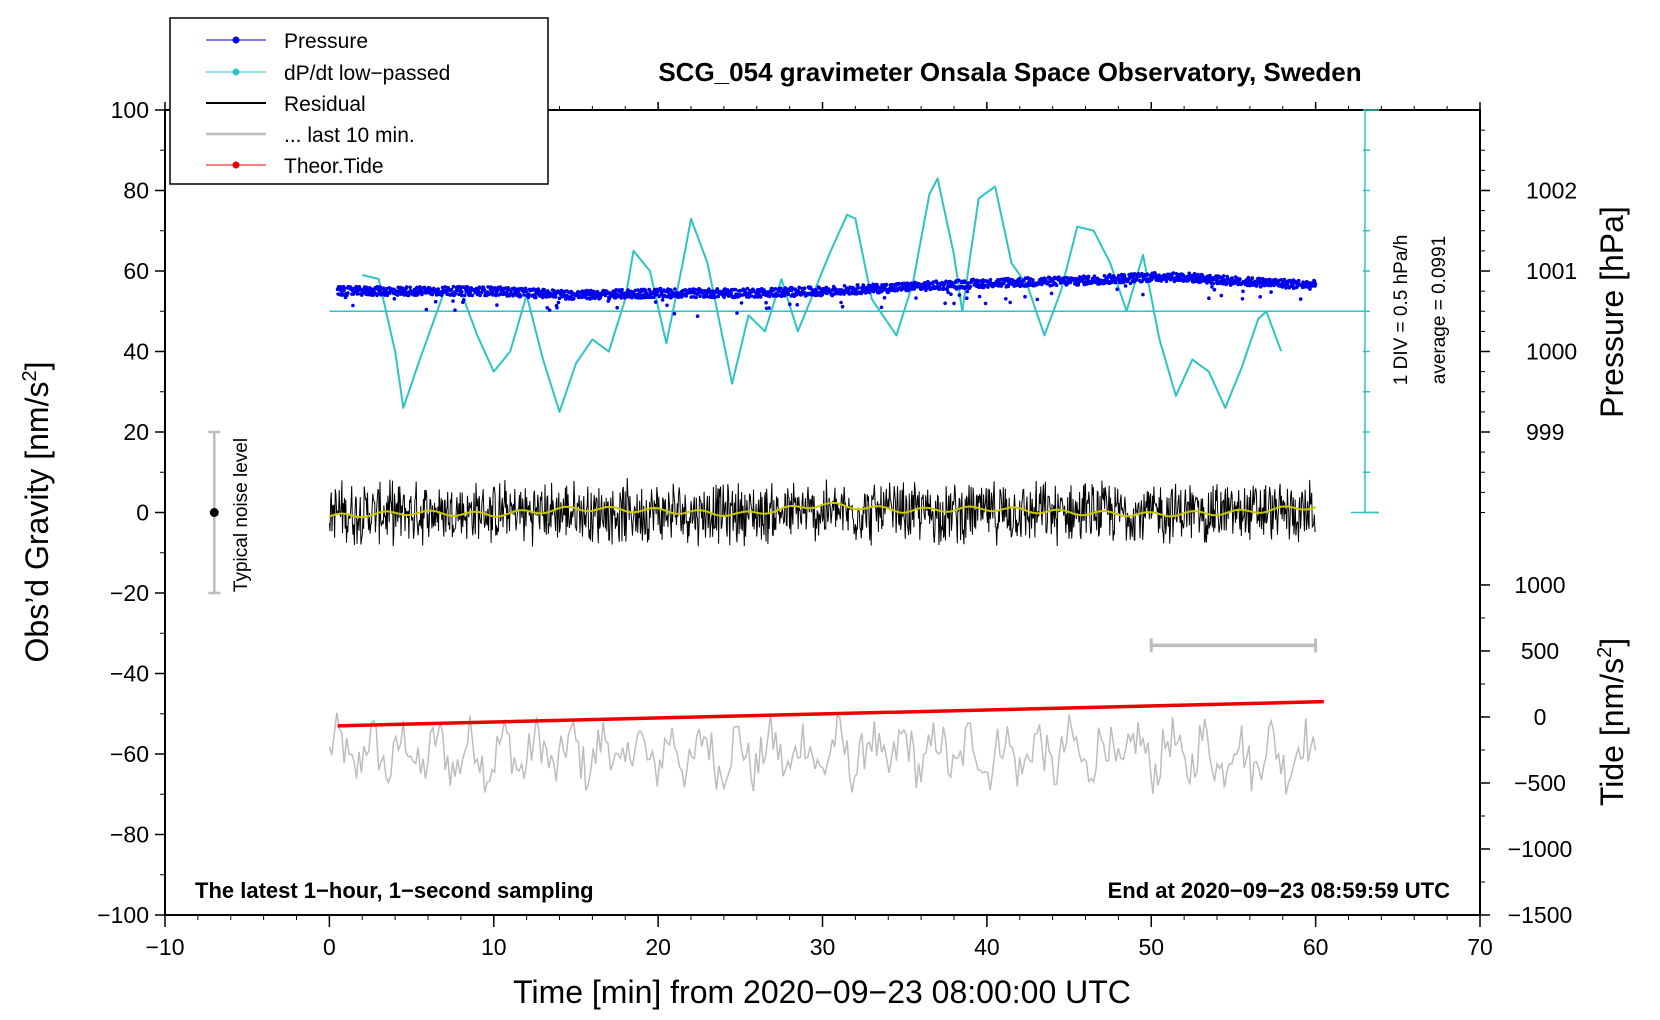 This screenshot has height=1020, width=1660. What do you see at coordinates (129, 593) in the screenshot?
I see `y-tick-label: −20` at bounding box center [129, 593].